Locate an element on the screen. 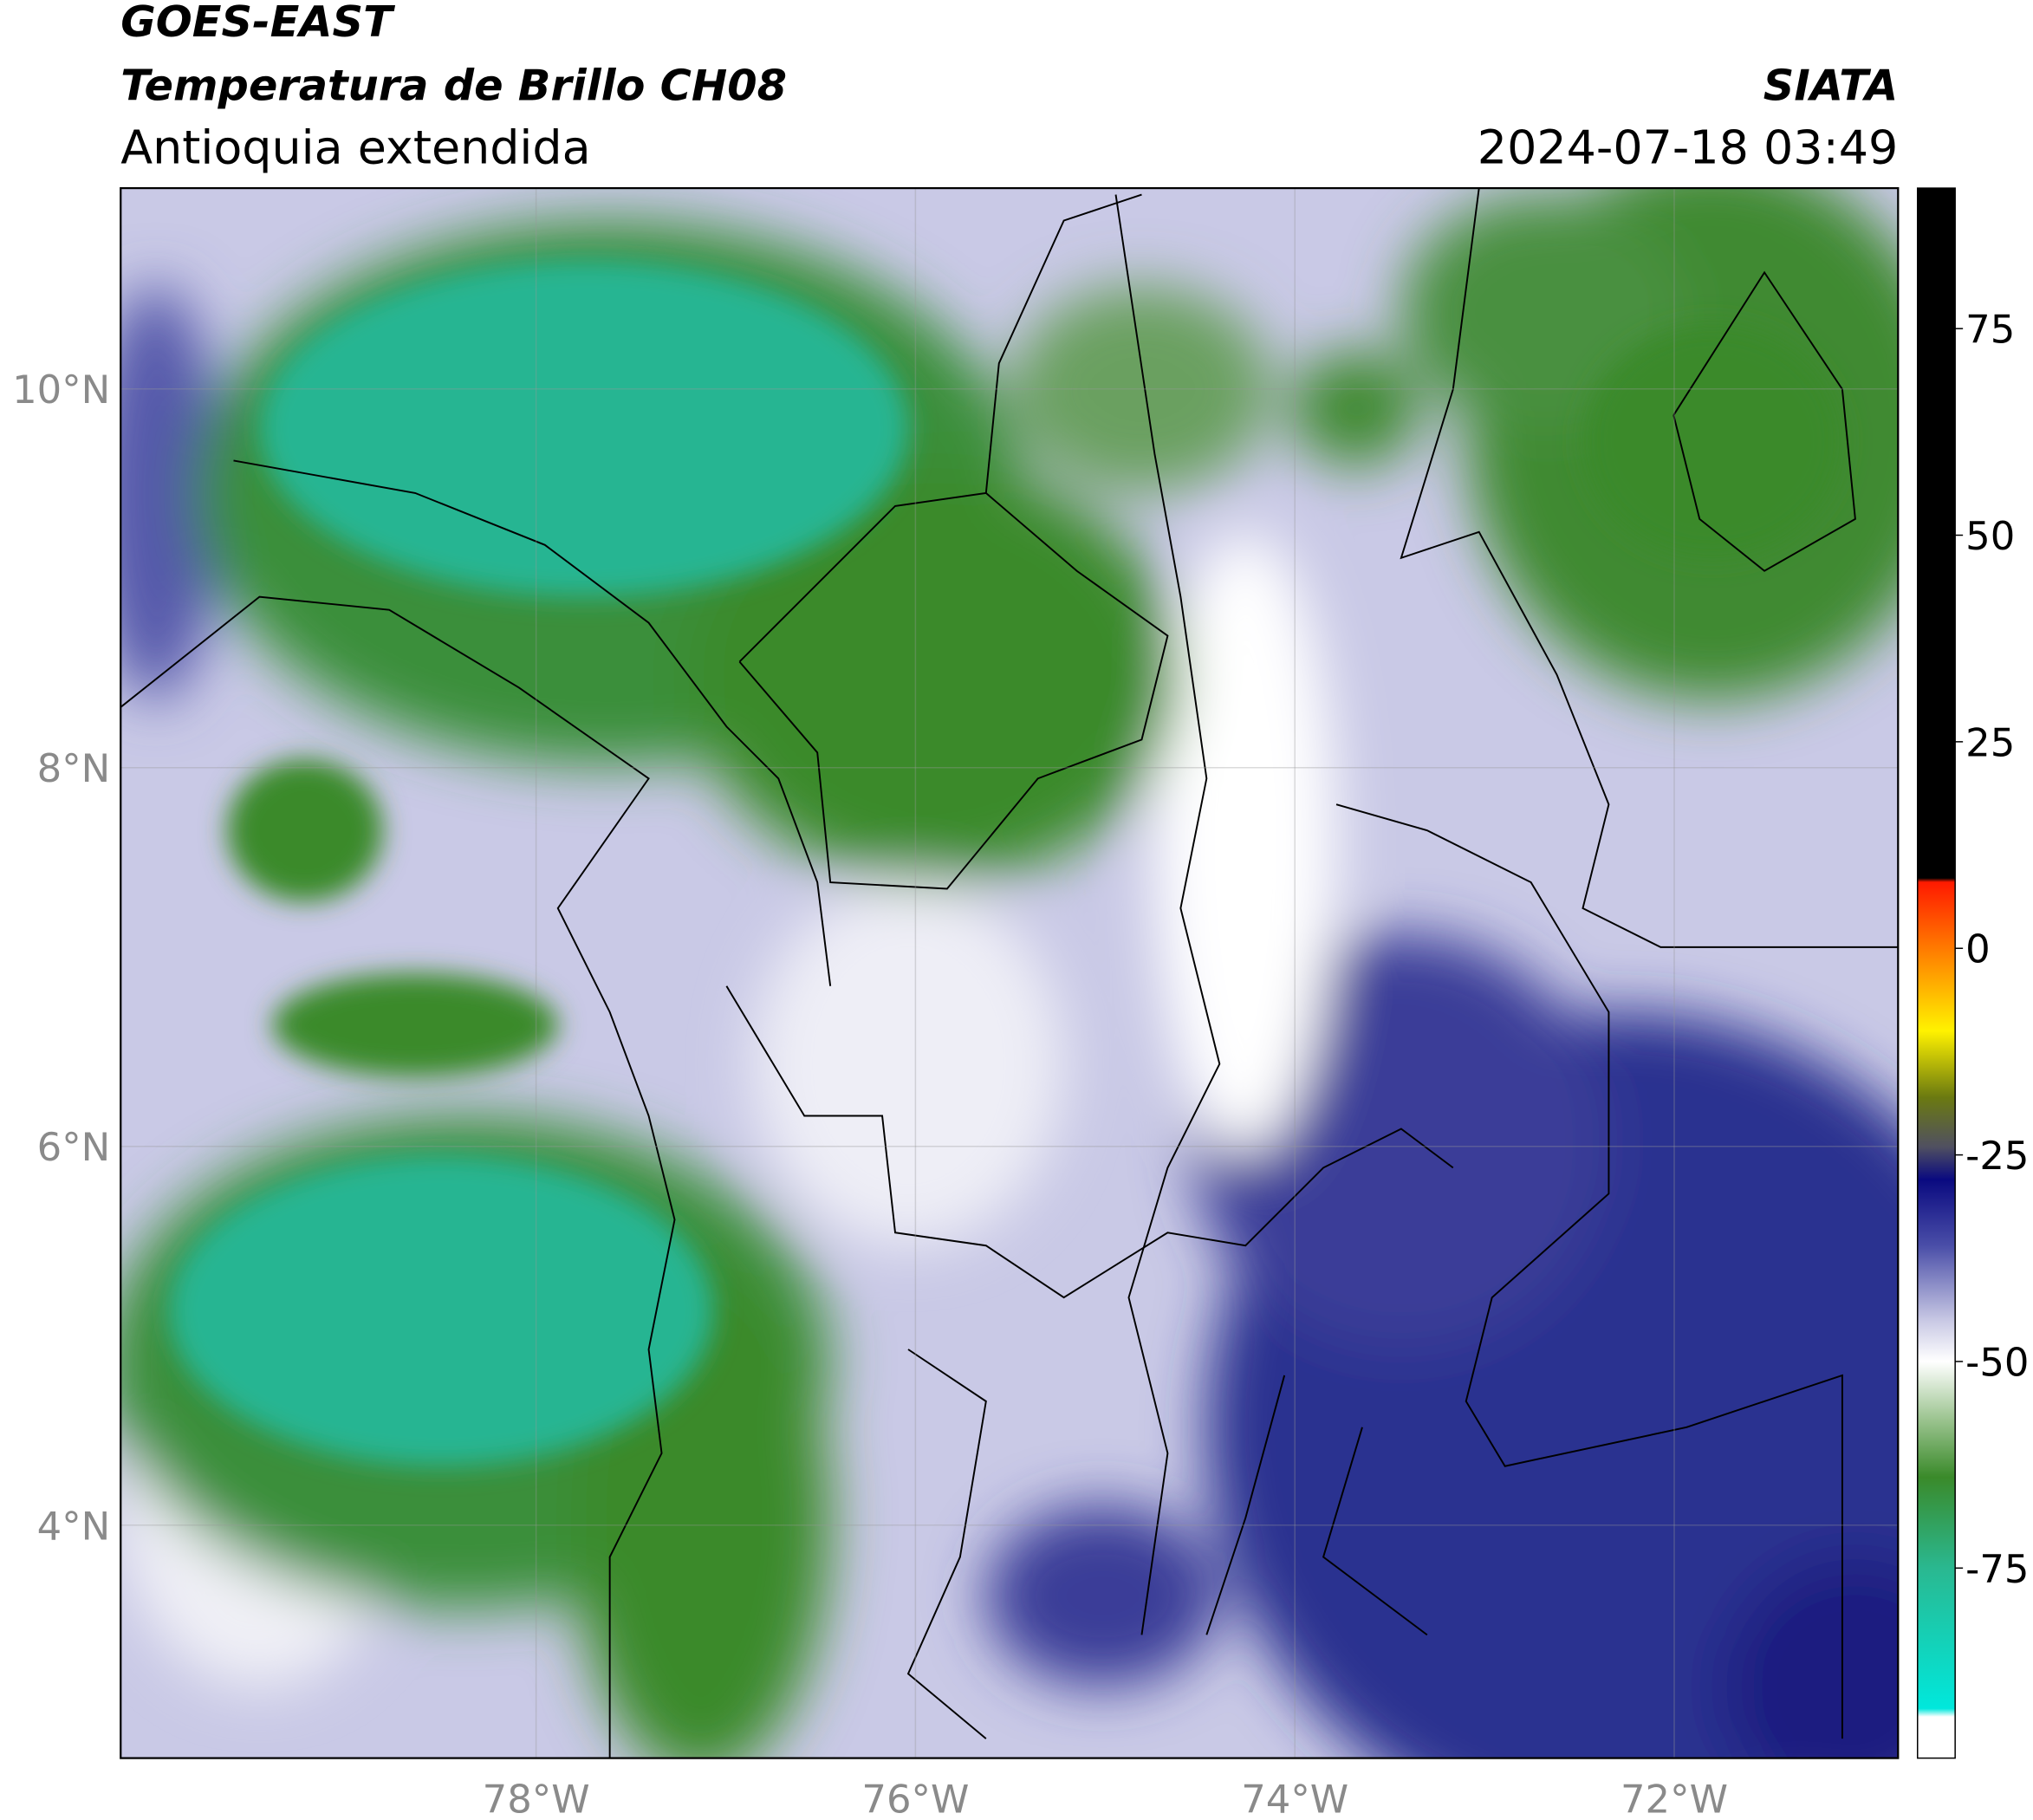  lat-label: 6°N is located at coordinates (74, 1147).